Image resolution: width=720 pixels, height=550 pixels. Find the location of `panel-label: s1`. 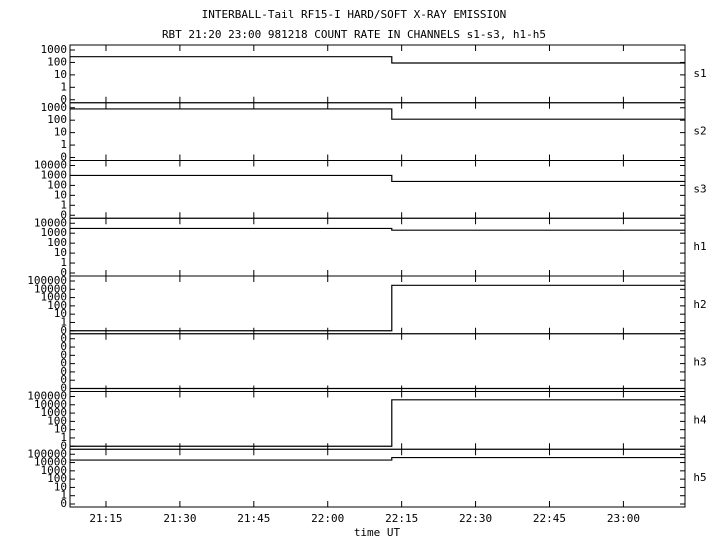

panel-label: s1 is located at coordinates (699, 73).